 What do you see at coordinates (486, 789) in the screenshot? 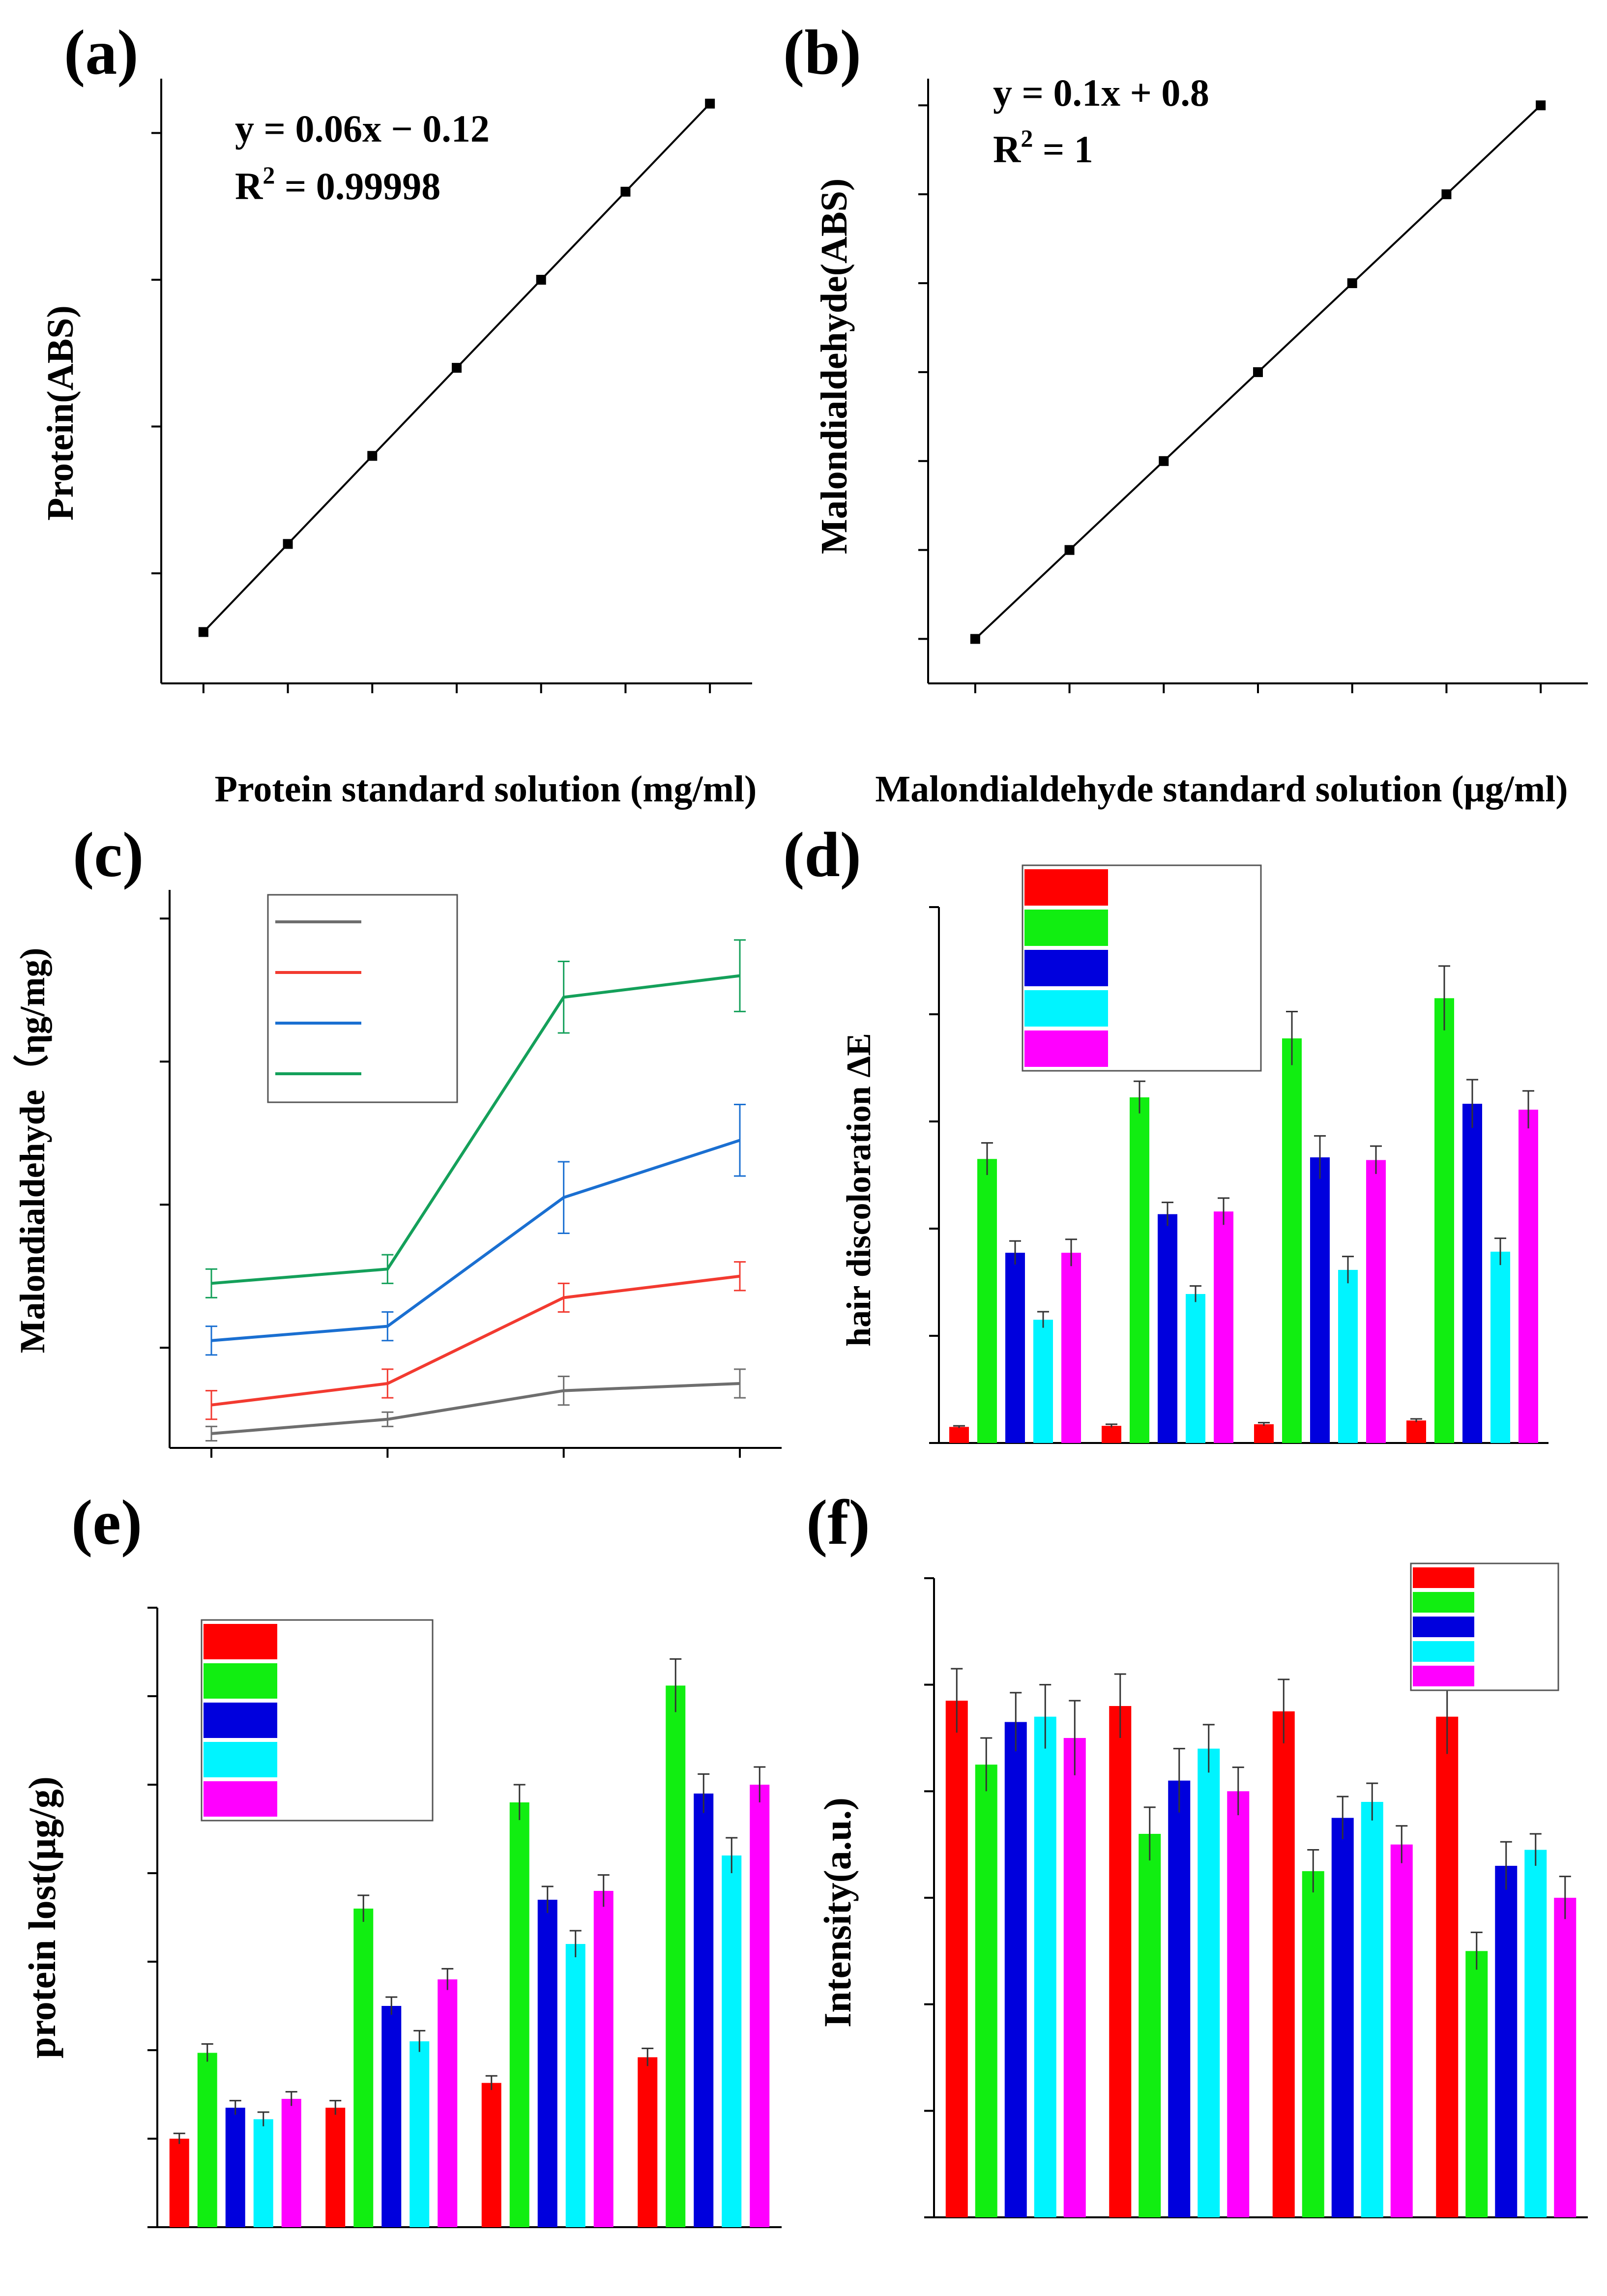
I see `panel-a-xlabel: Protein standard solution (mg/ml)` at bounding box center [486, 789].